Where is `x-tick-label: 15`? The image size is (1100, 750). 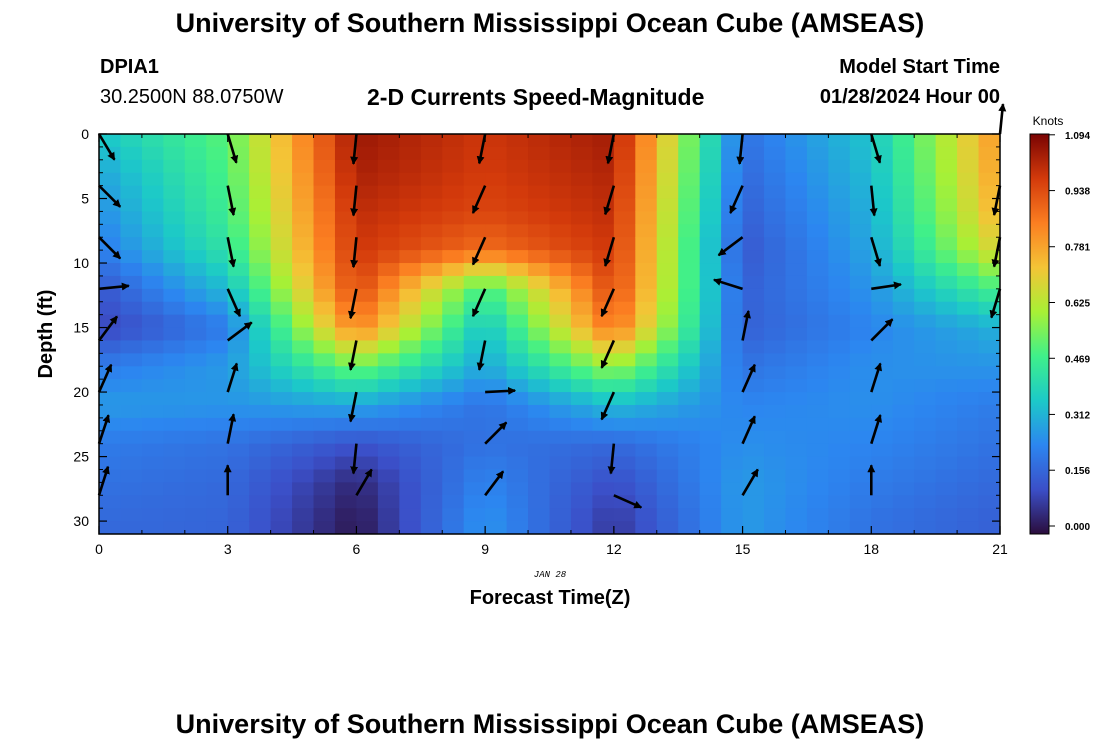
x-tick-label: 15 is located at coordinates (743, 549).